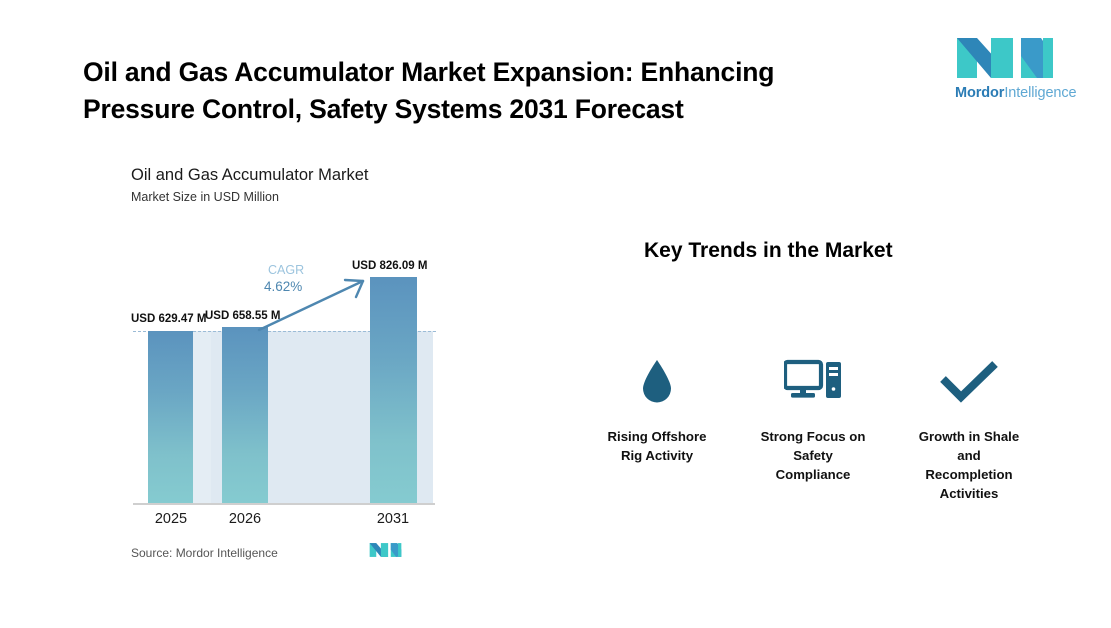 Image resolution: width=1111 pixels, height=628 pixels. I want to click on cagr-value: 4.62%, so click(283, 286).